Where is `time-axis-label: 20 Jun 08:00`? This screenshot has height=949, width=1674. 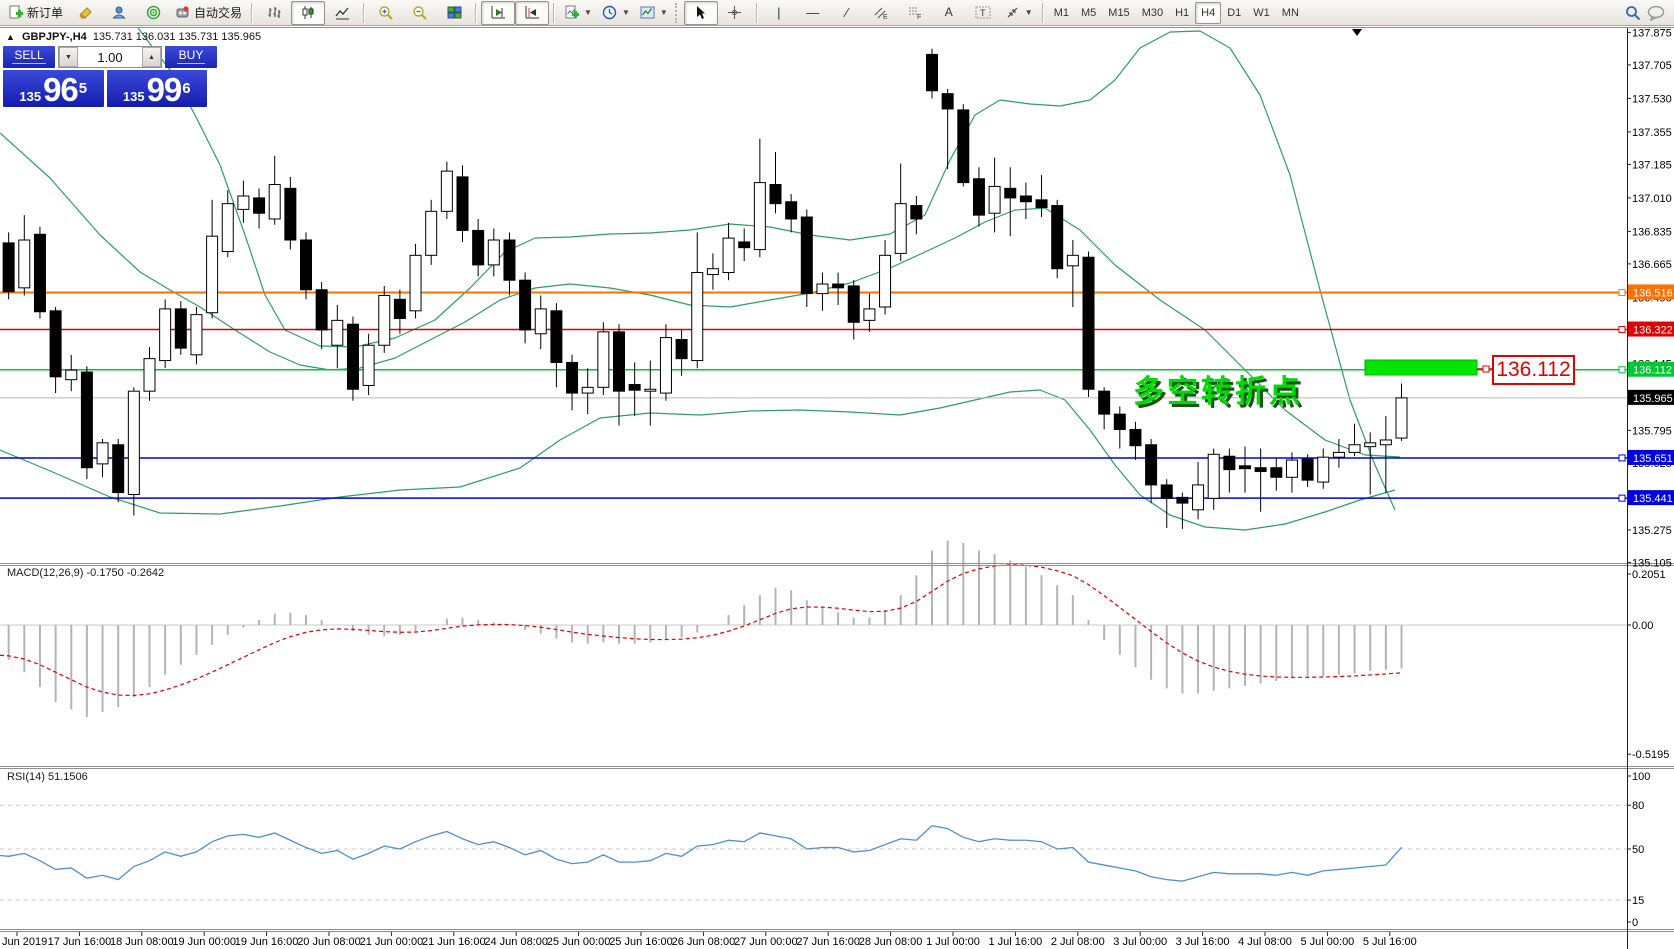
time-axis-label: 20 Jun 08:00 is located at coordinates (329, 942).